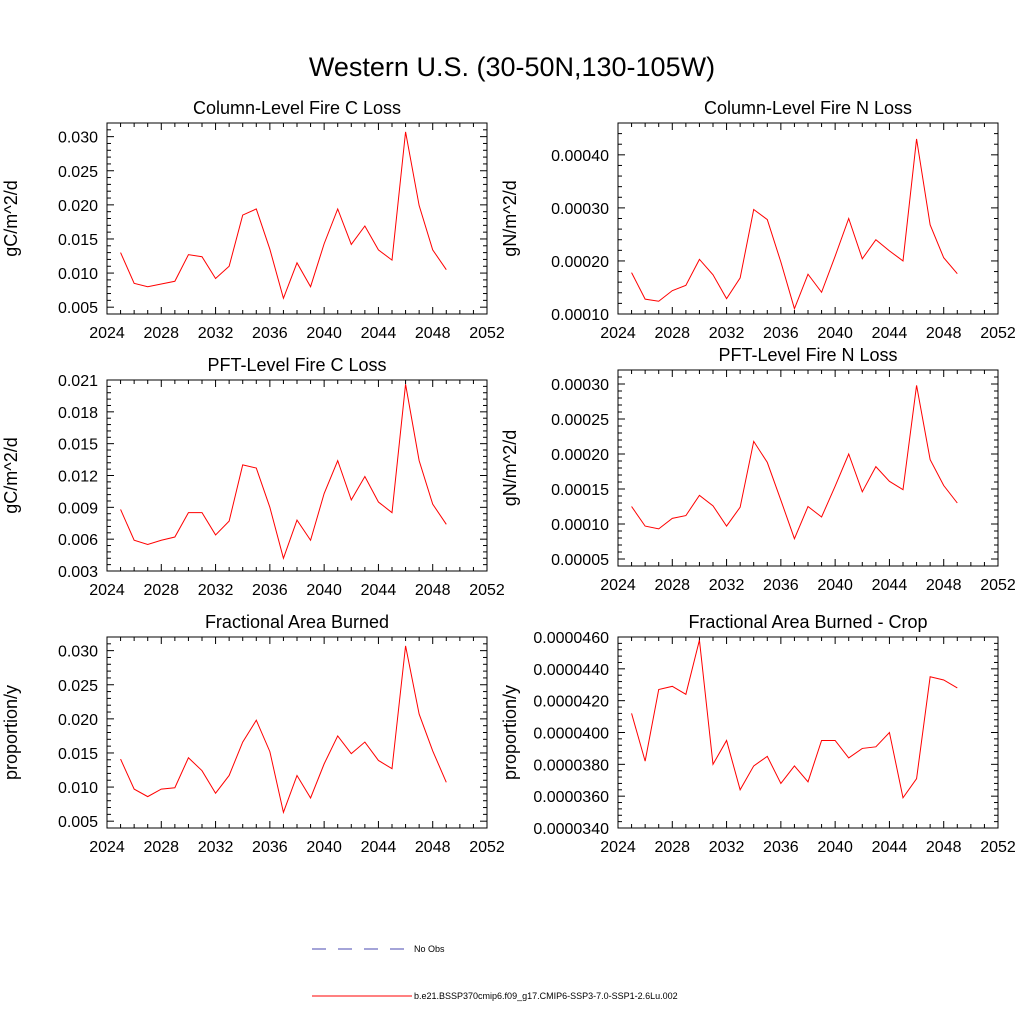 The width and height of the screenshot is (1024, 1024). What do you see at coordinates (78, 477) in the screenshot?
I see `y-tick-label: 0.012` at bounding box center [78, 477].